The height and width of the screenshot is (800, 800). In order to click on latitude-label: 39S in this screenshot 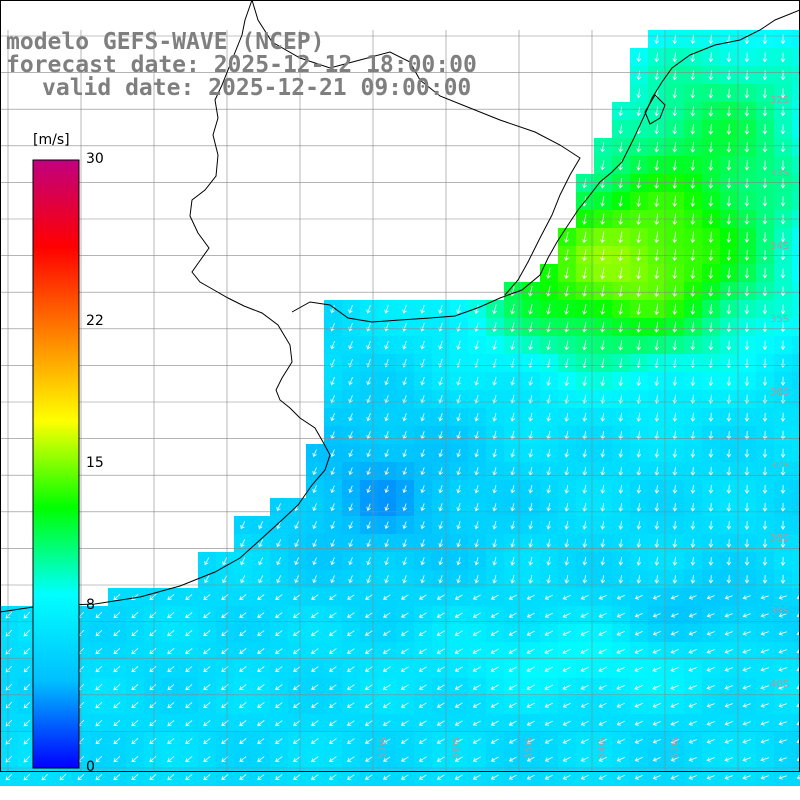, I will do `click(780, 611)`.